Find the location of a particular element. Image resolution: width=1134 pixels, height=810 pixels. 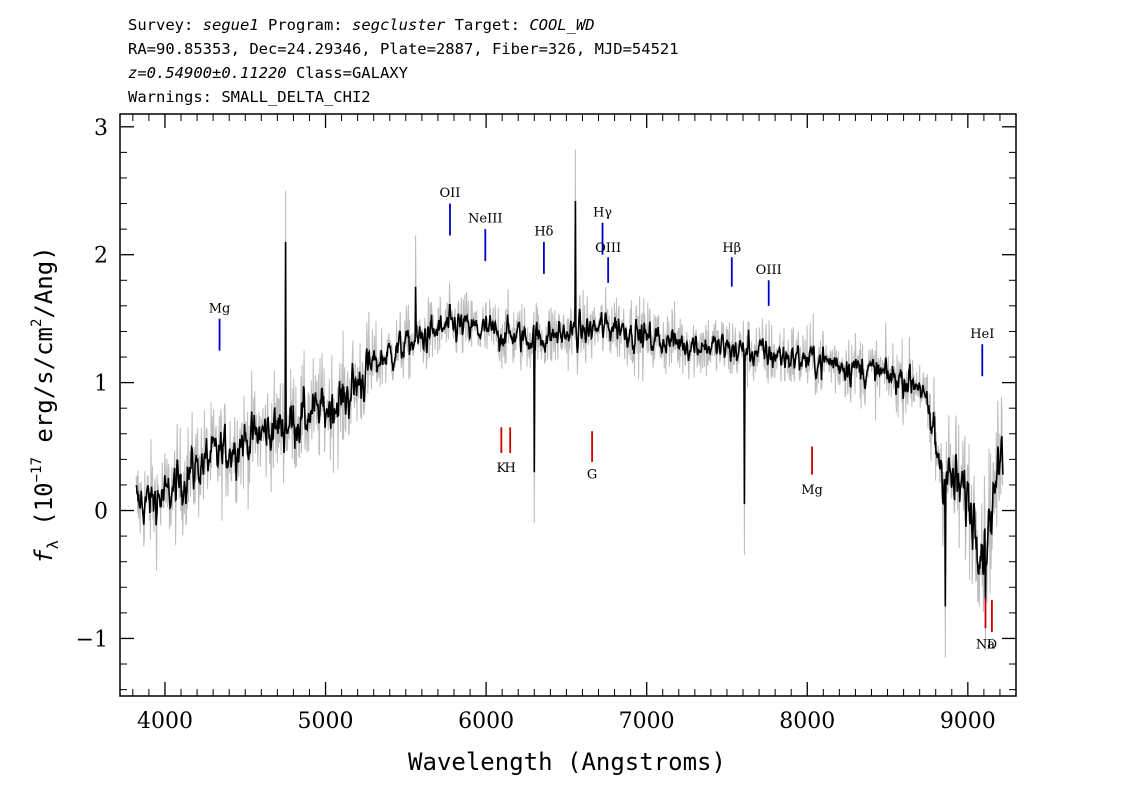

class-value: Class=GALAXY is located at coordinates (348, 73).